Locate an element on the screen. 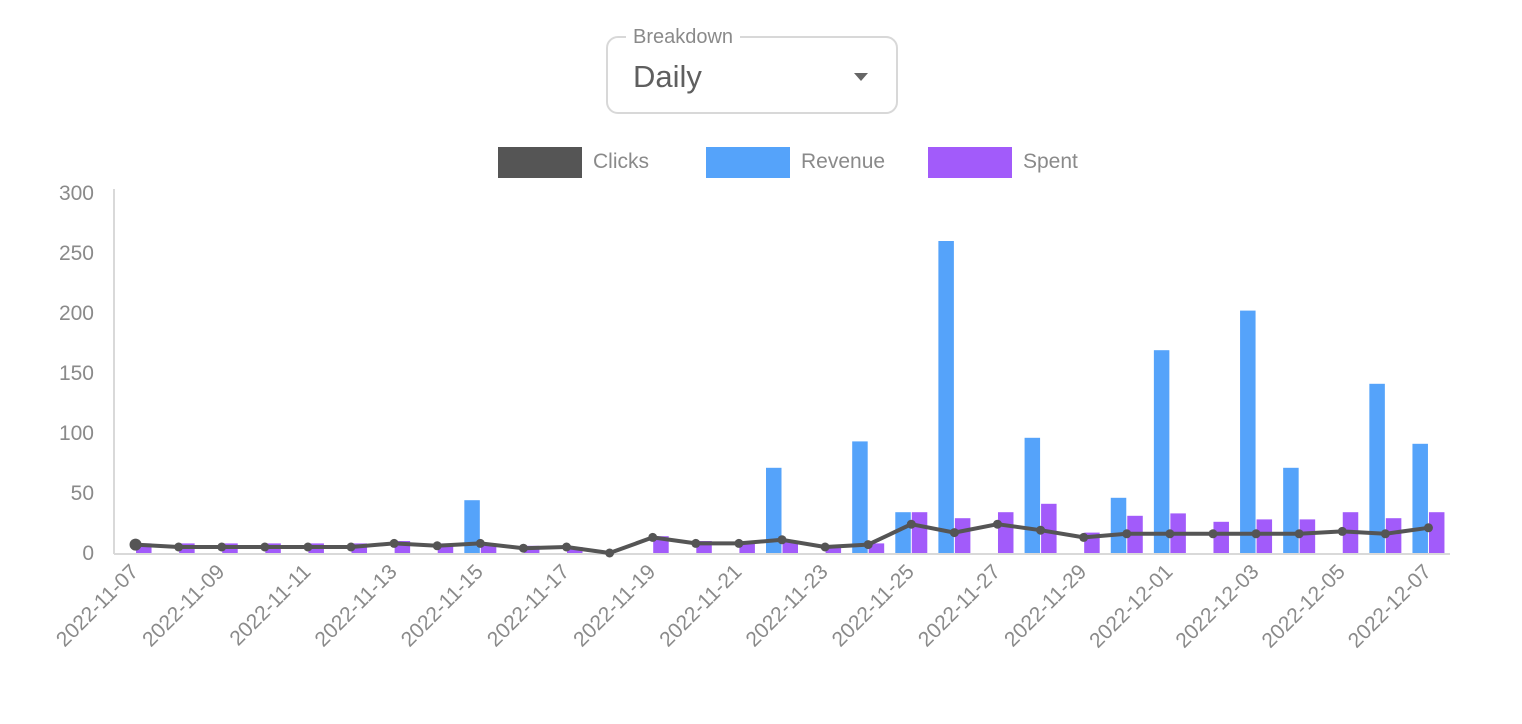 This screenshot has height=724, width=1522. legend-item-clicks: Clicks is located at coordinates (573, 162).